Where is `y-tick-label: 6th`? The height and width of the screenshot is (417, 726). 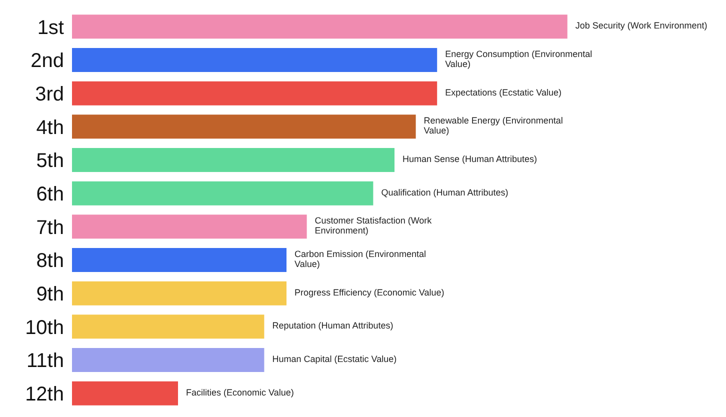 y-tick-label: 6th is located at coordinates (50, 194).